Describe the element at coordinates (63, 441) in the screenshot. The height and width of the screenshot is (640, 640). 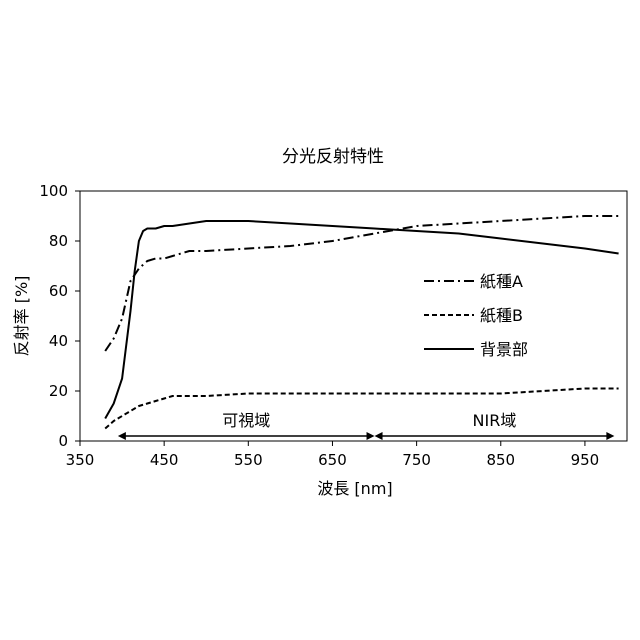
I see `y-tick-label: 0` at that location.